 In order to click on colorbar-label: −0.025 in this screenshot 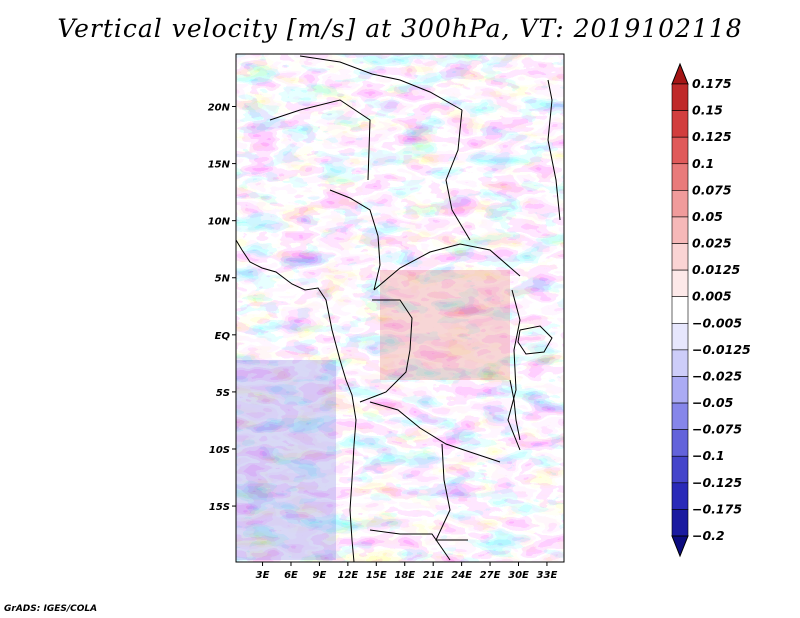, I will do `click(717, 375)`.